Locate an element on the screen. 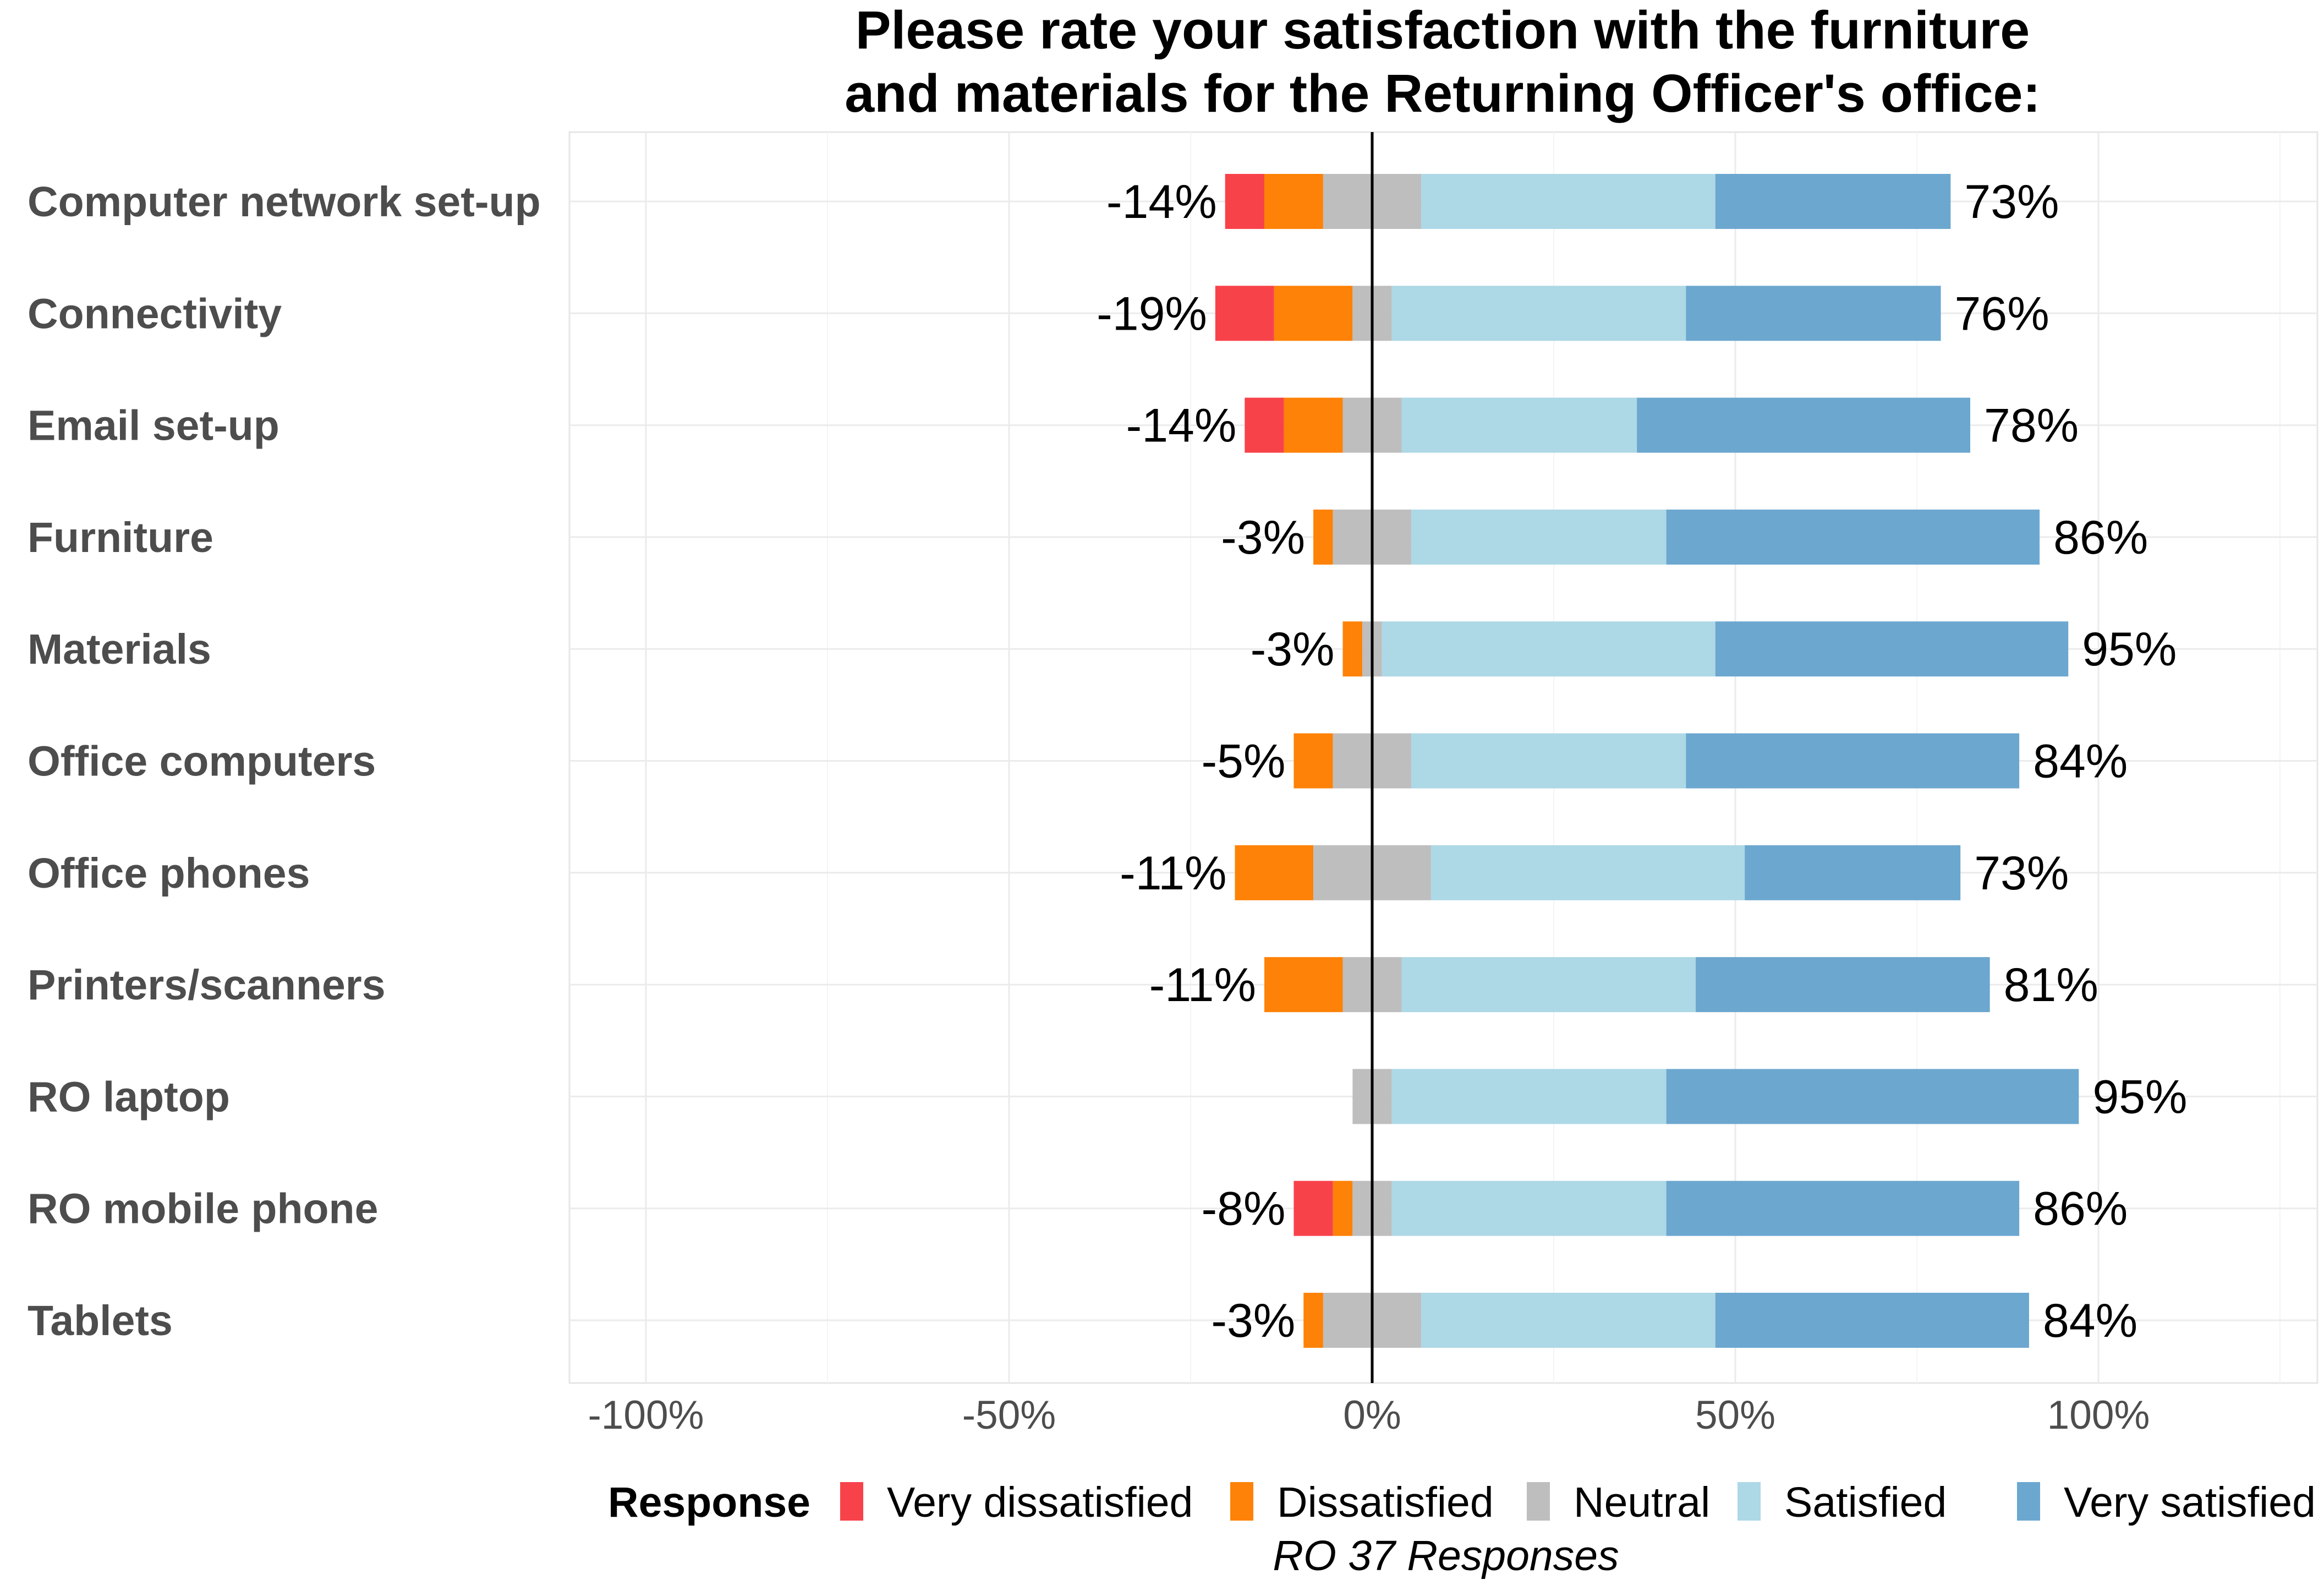  positive-value-label: 76% is located at coordinates (2002, 313).